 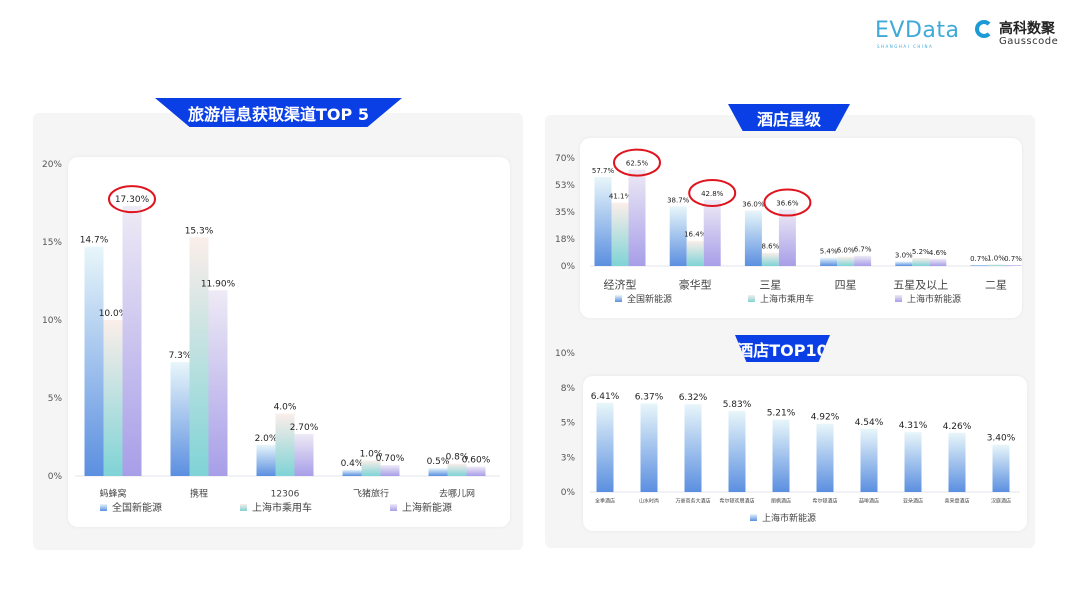 What do you see at coordinates (605, 397) in the screenshot?
I see `data-label: 6.41%` at bounding box center [605, 397].